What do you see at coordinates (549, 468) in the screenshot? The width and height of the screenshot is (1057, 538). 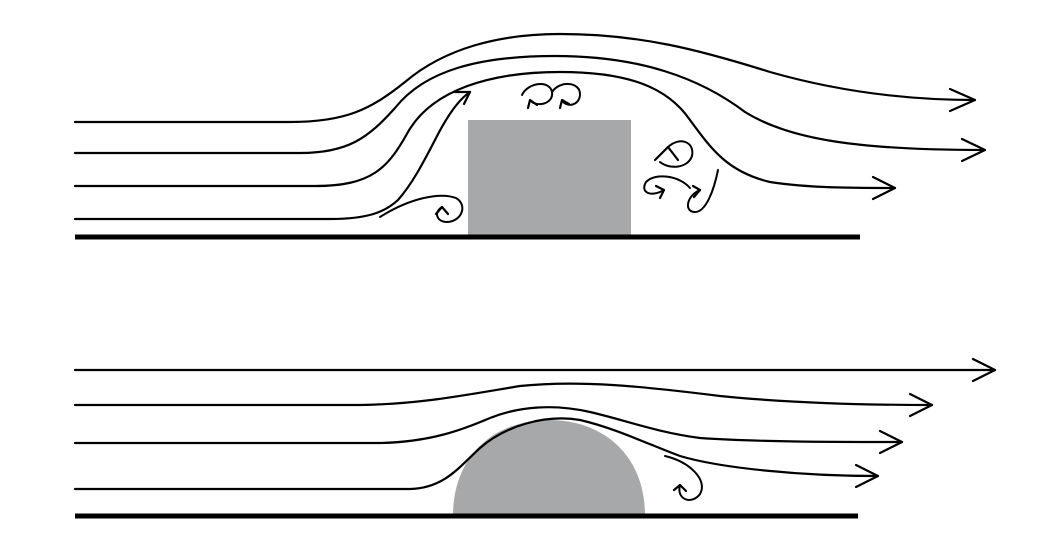 I see `semicircular-obstacle` at bounding box center [549, 468].